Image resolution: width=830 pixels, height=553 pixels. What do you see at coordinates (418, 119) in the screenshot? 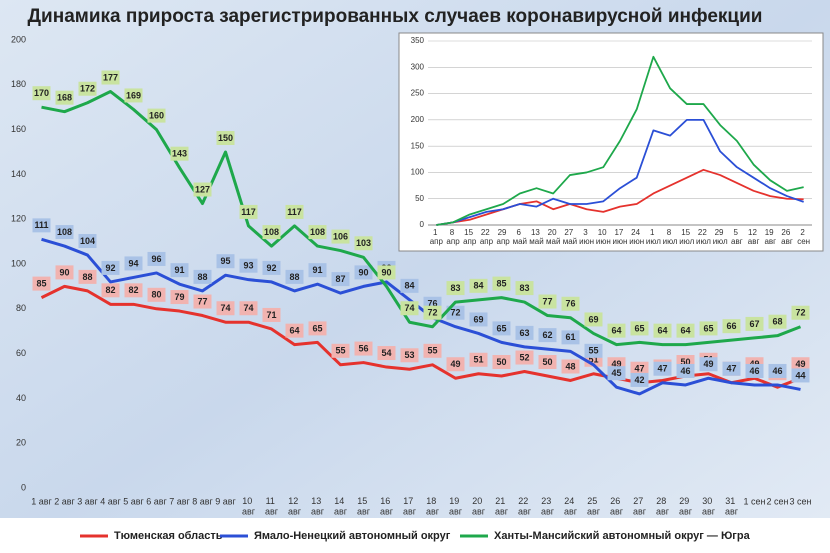
I see `y-tick-label: 200` at bounding box center [418, 119].